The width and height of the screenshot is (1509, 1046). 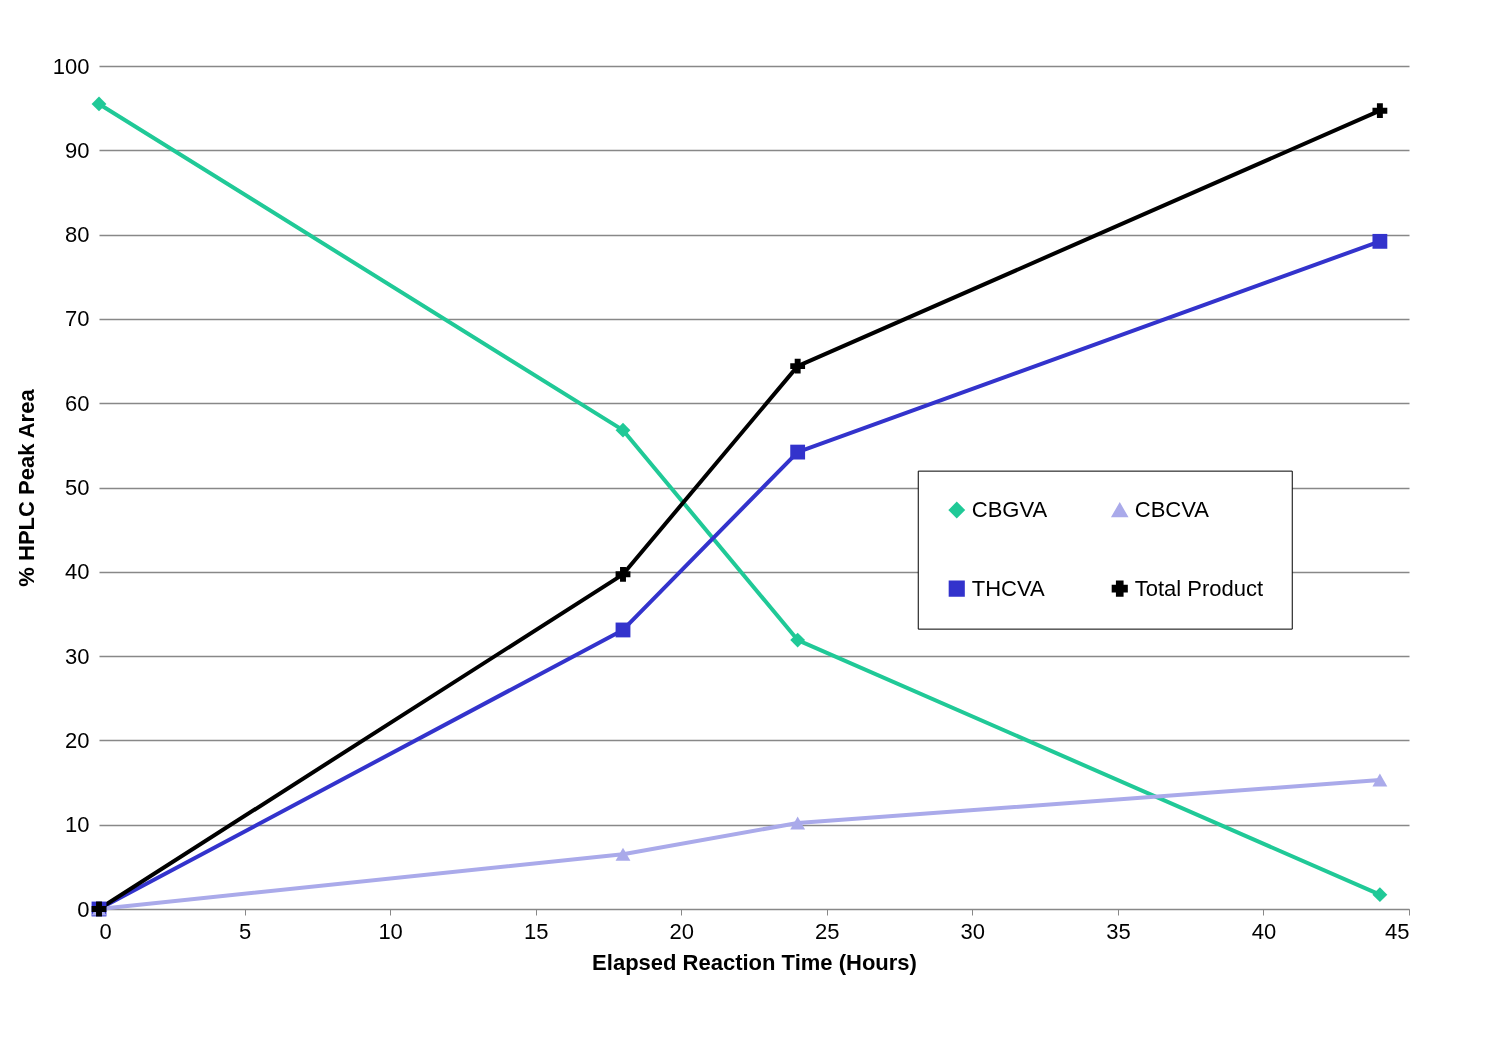 I want to click on x-tick-label: 20, so click(x=681, y=931).